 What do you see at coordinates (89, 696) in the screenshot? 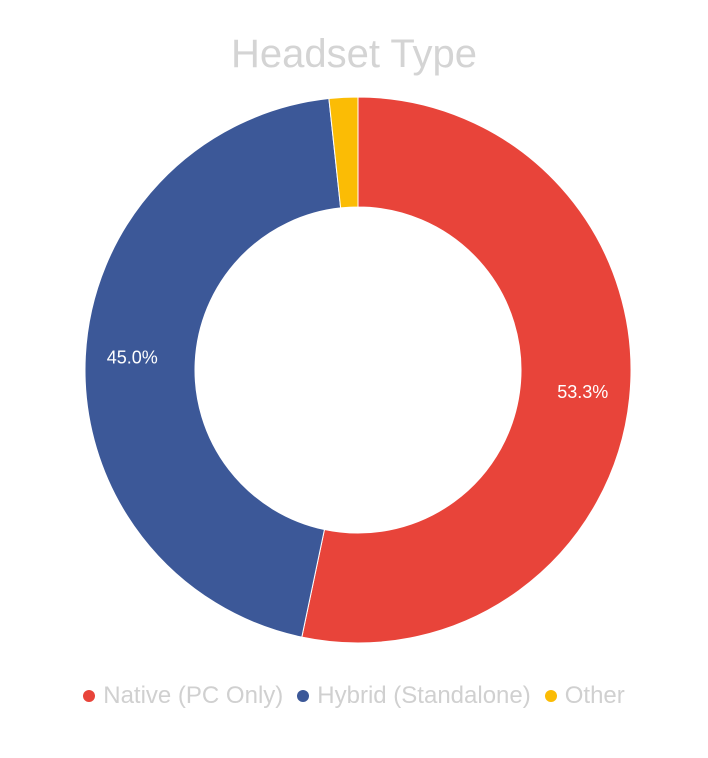
I see `legend-marker-native` at bounding box center [89, 696].